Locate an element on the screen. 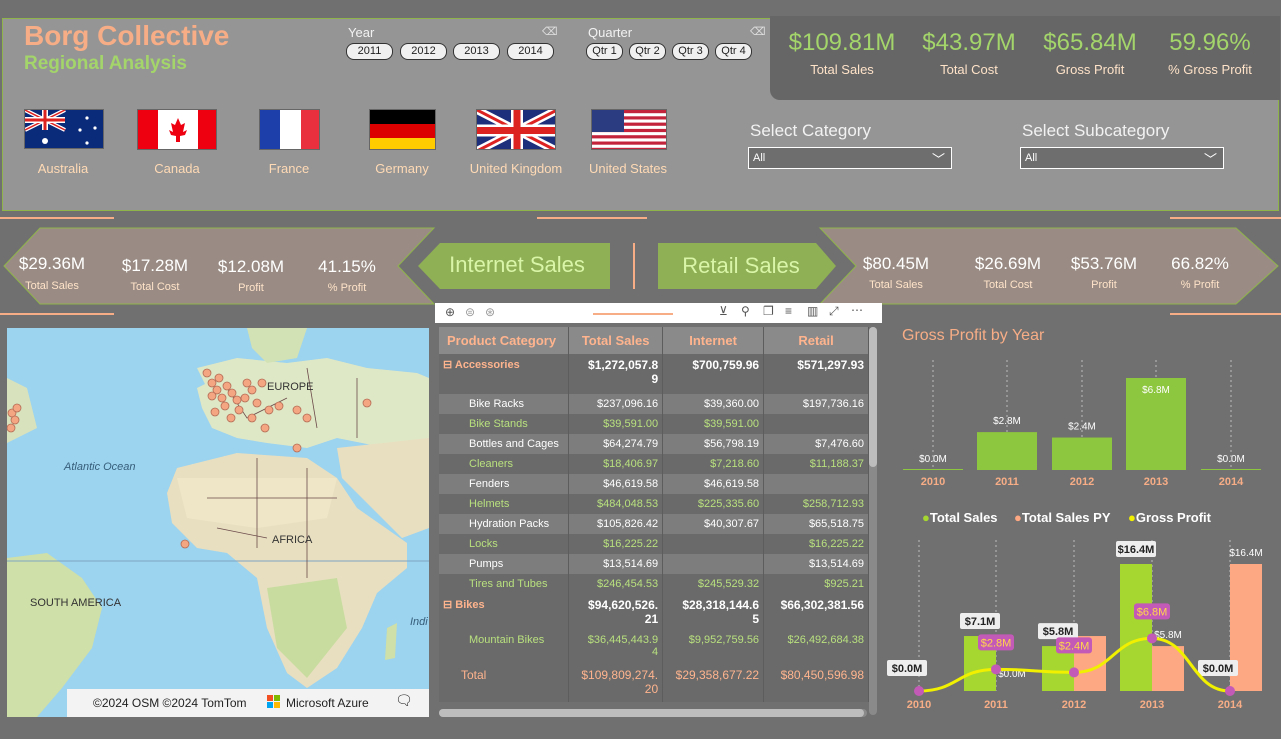 Image resolution: width=1281 pixels, height=739 pixels. cell-retail: $65,518.75 is located at coordinates (816, 524).